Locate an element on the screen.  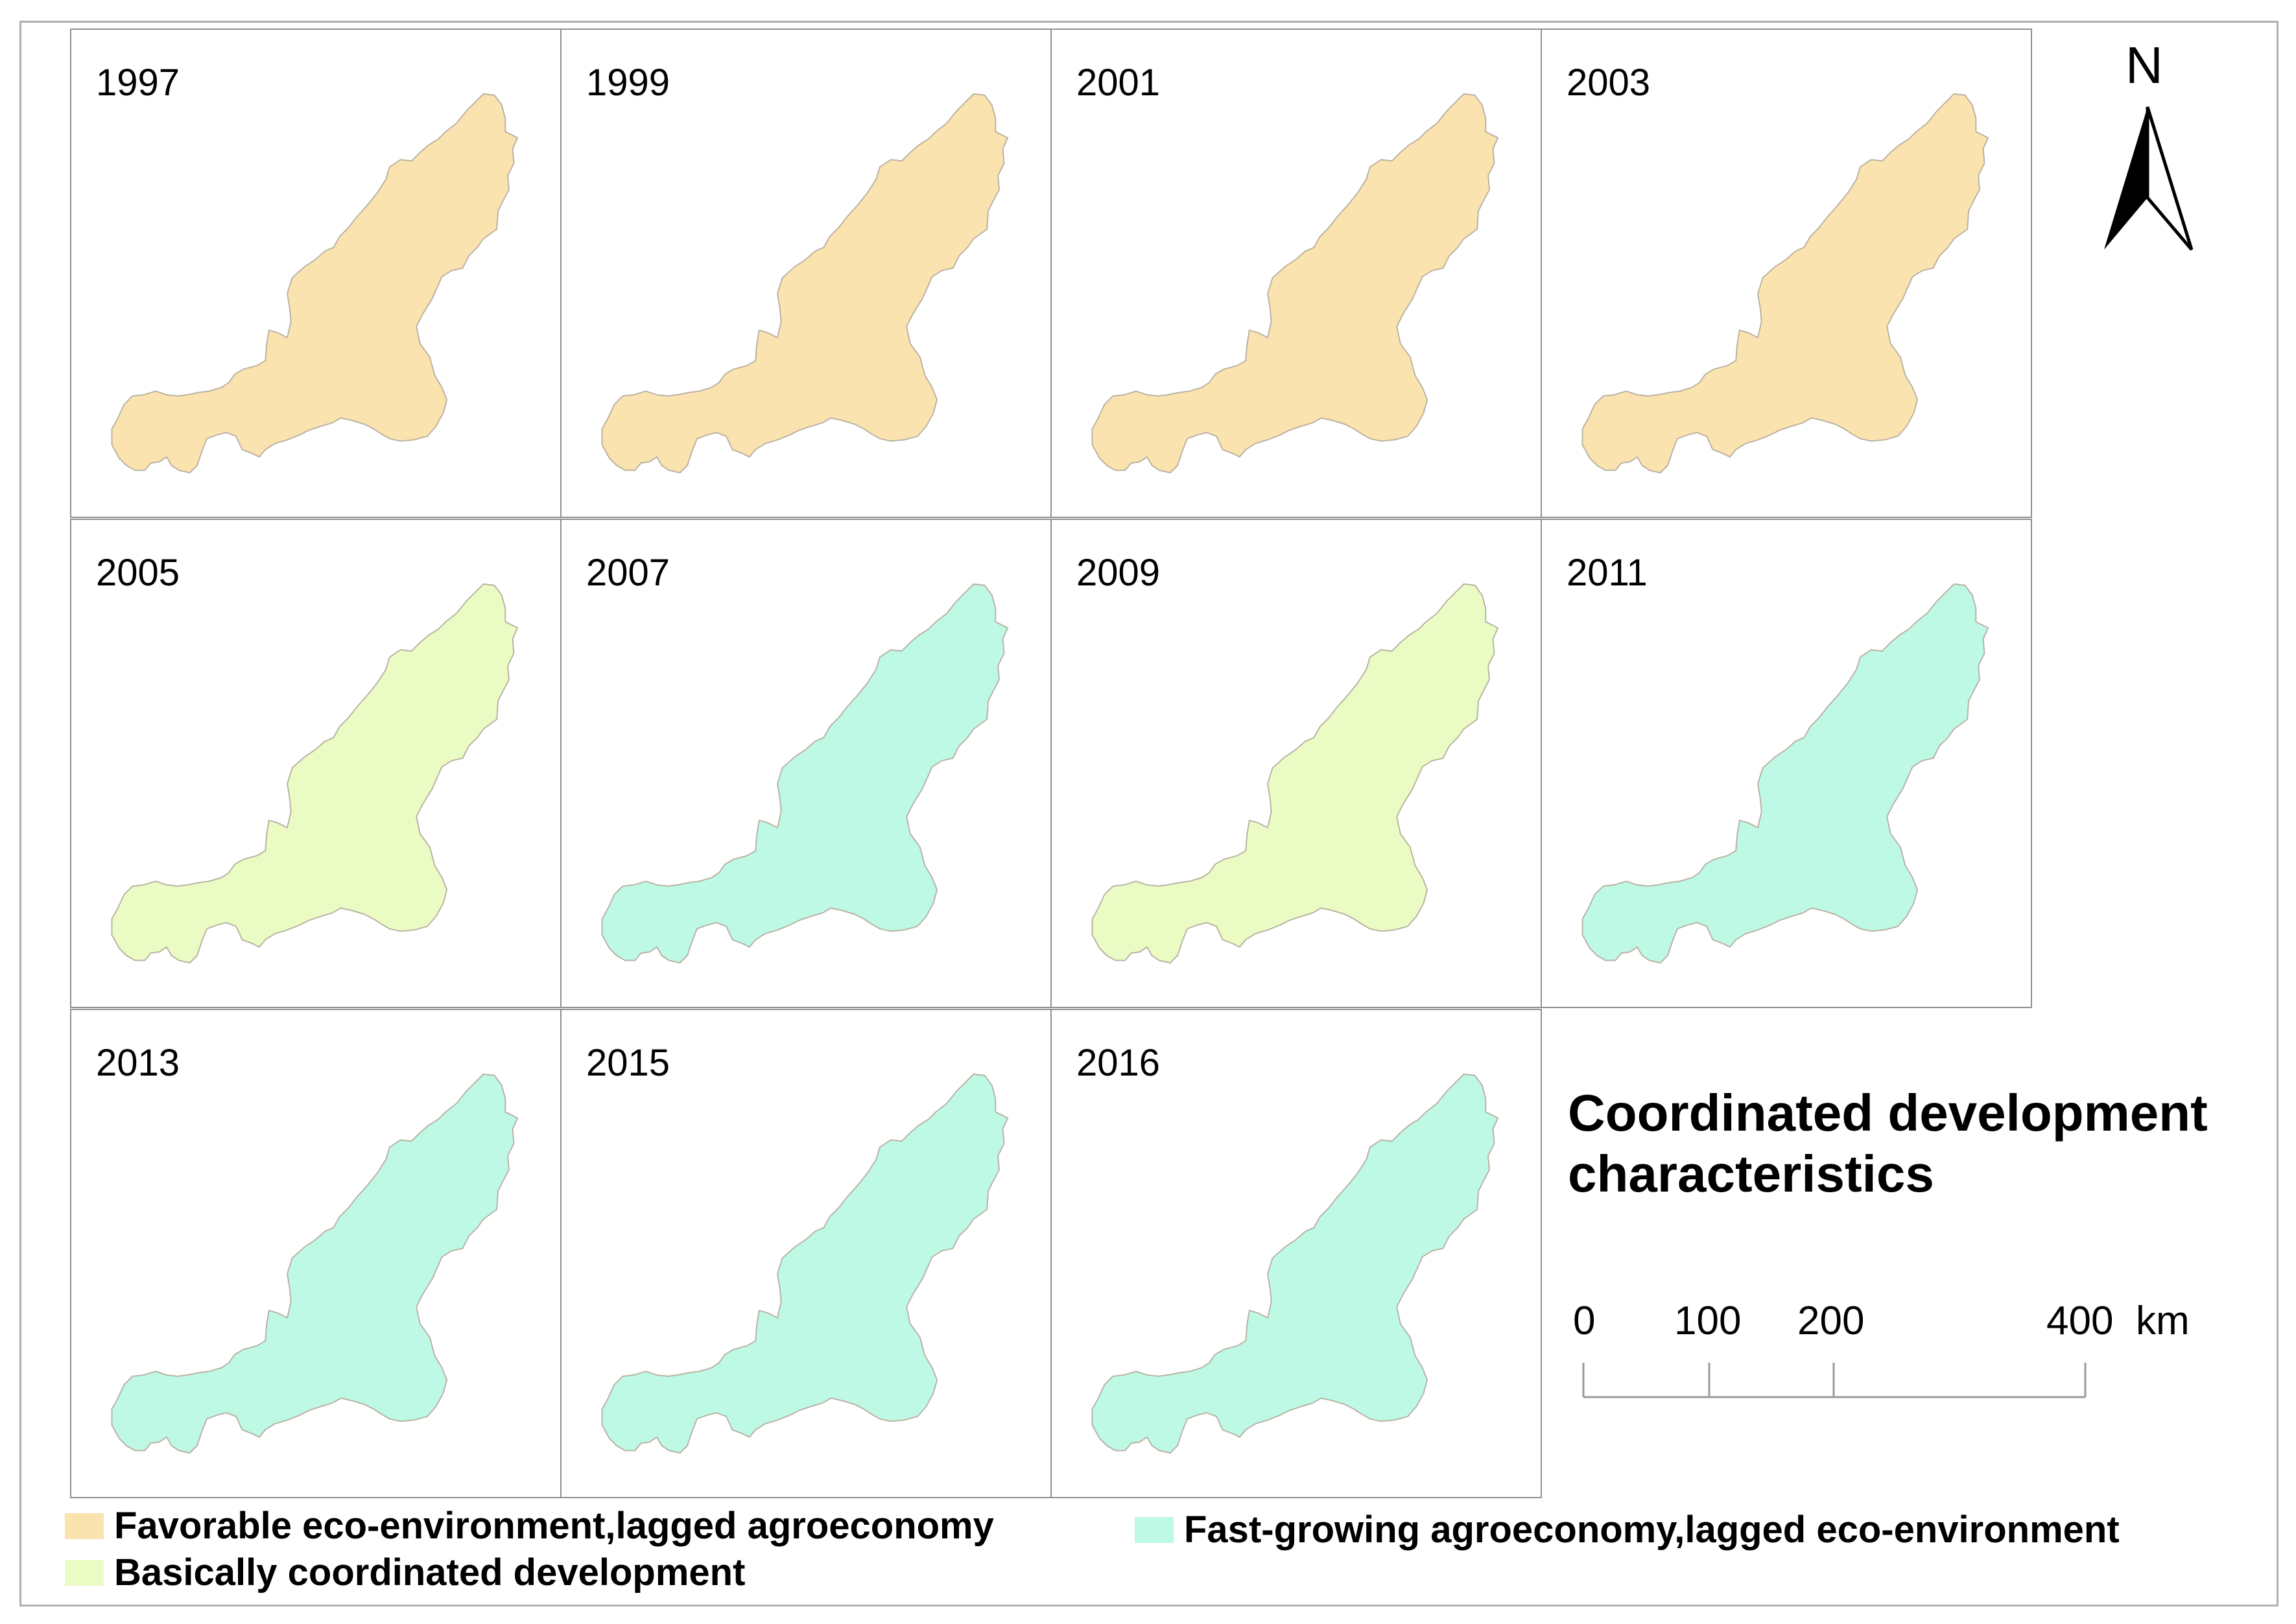
panel-year-label: 2015 is located at coordinates (628, 1063).